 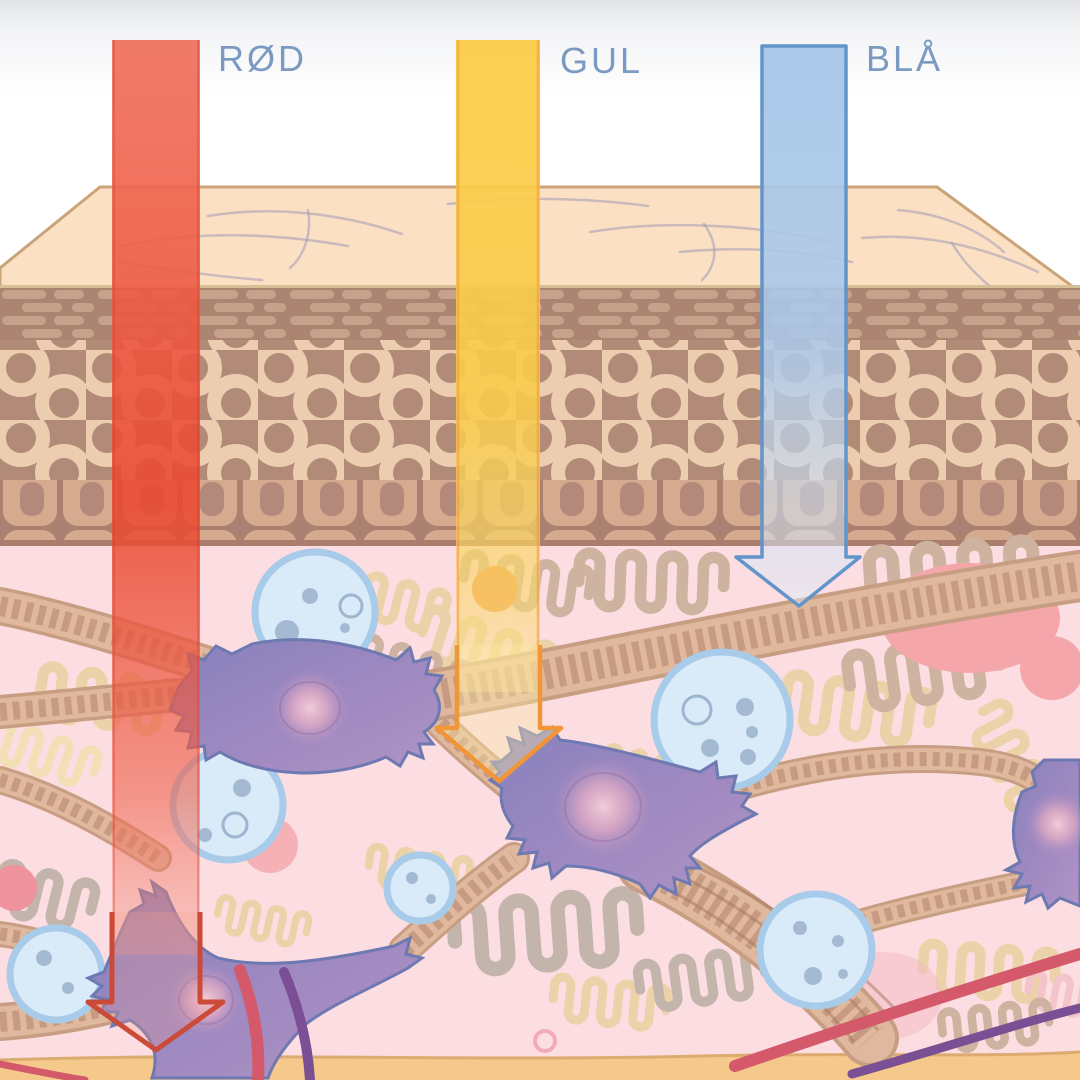 I want to click on blood-vessels, so click(x=540, y=1014).